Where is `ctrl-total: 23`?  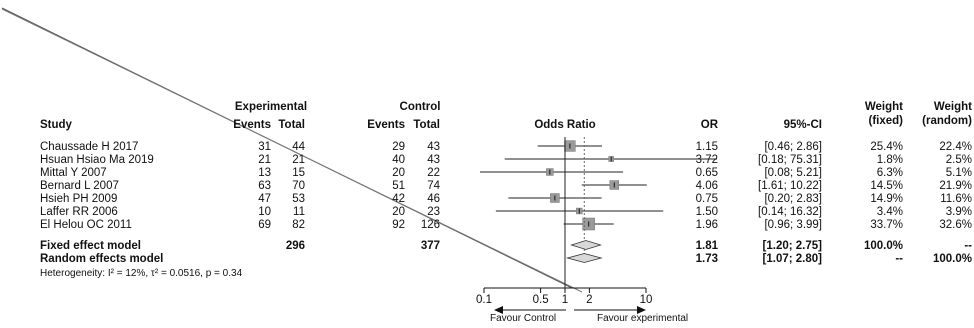 ctrl-total: 23 is located at coordinates (433, 212).